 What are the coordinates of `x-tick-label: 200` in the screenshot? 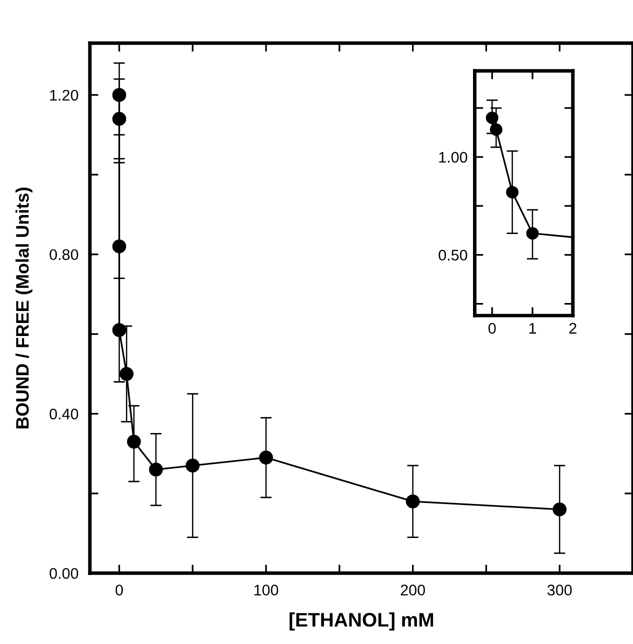 It's located at (412, 590).